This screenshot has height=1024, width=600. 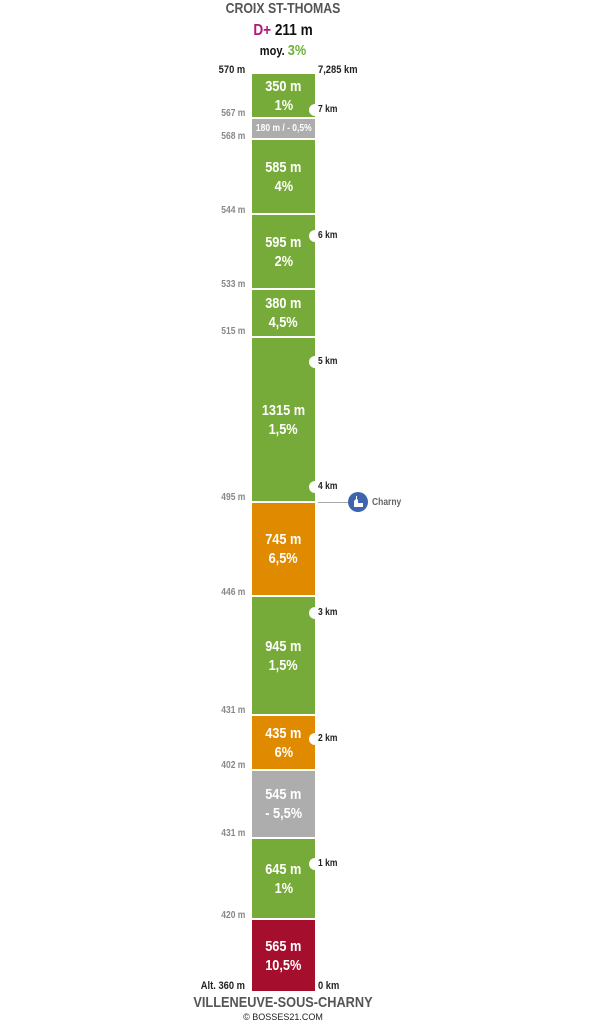 I want to click on altitude-label: 446 m, so click(x=232, y=592).